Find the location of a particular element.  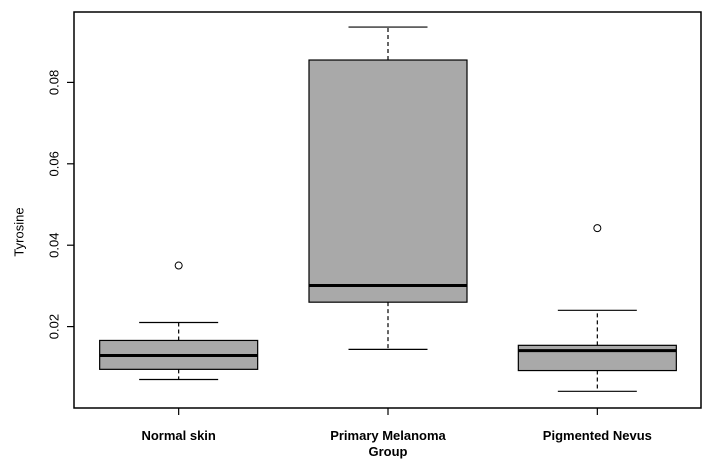

y-axis-label: Tyrosine is located at coordinates (18, 231).